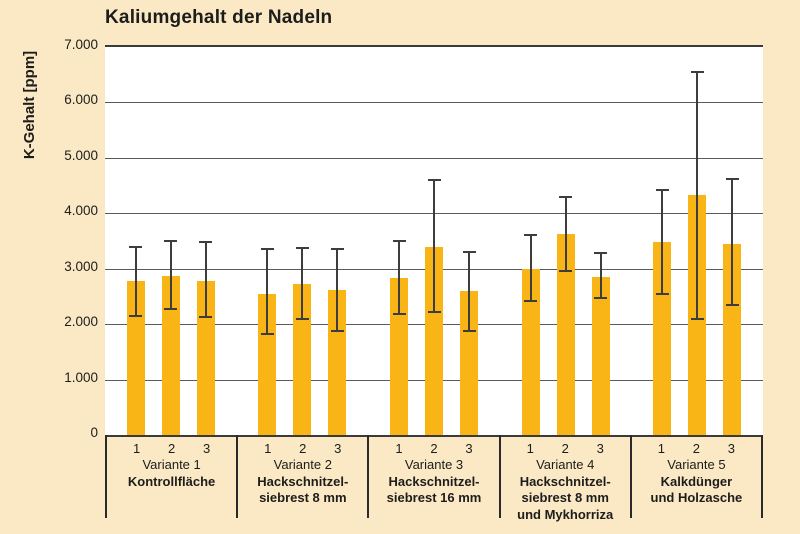 The width and height of the screenshot is (800, 534). Describe the element at coordinates (171, 464) in the screenshot. I see `variant-label: Variante 1` at that location.